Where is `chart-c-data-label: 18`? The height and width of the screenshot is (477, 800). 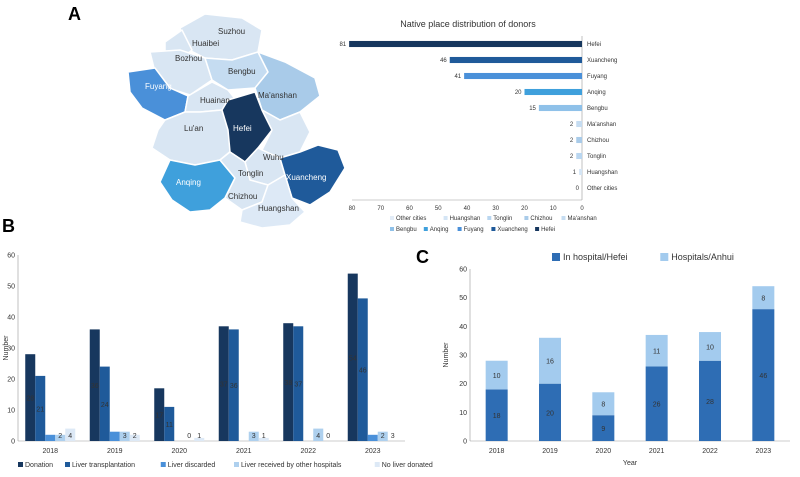 chart-c-data-label: 18 is located at coordinates (497, 416).